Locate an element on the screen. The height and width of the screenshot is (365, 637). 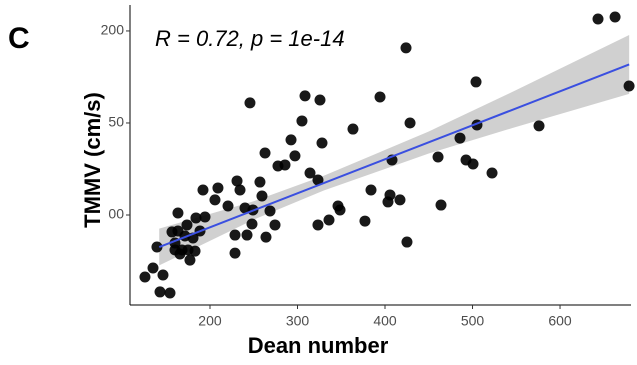
y-axis-title: TMMV (cm/s) is located at coordinates (92, 160).